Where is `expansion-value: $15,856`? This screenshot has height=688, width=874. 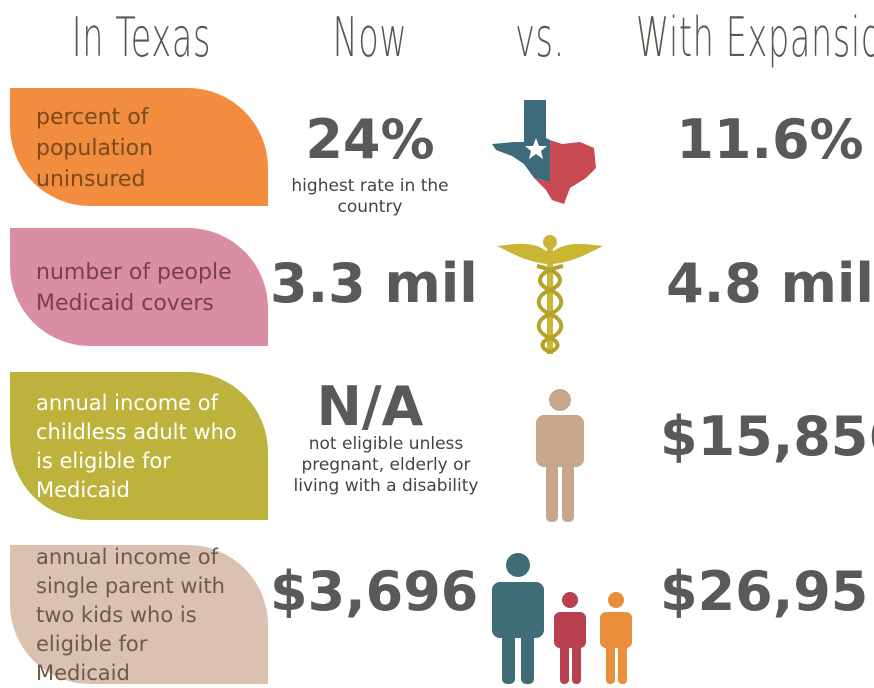 expansion-value: $15,856 is located at coordinates (767, 436).